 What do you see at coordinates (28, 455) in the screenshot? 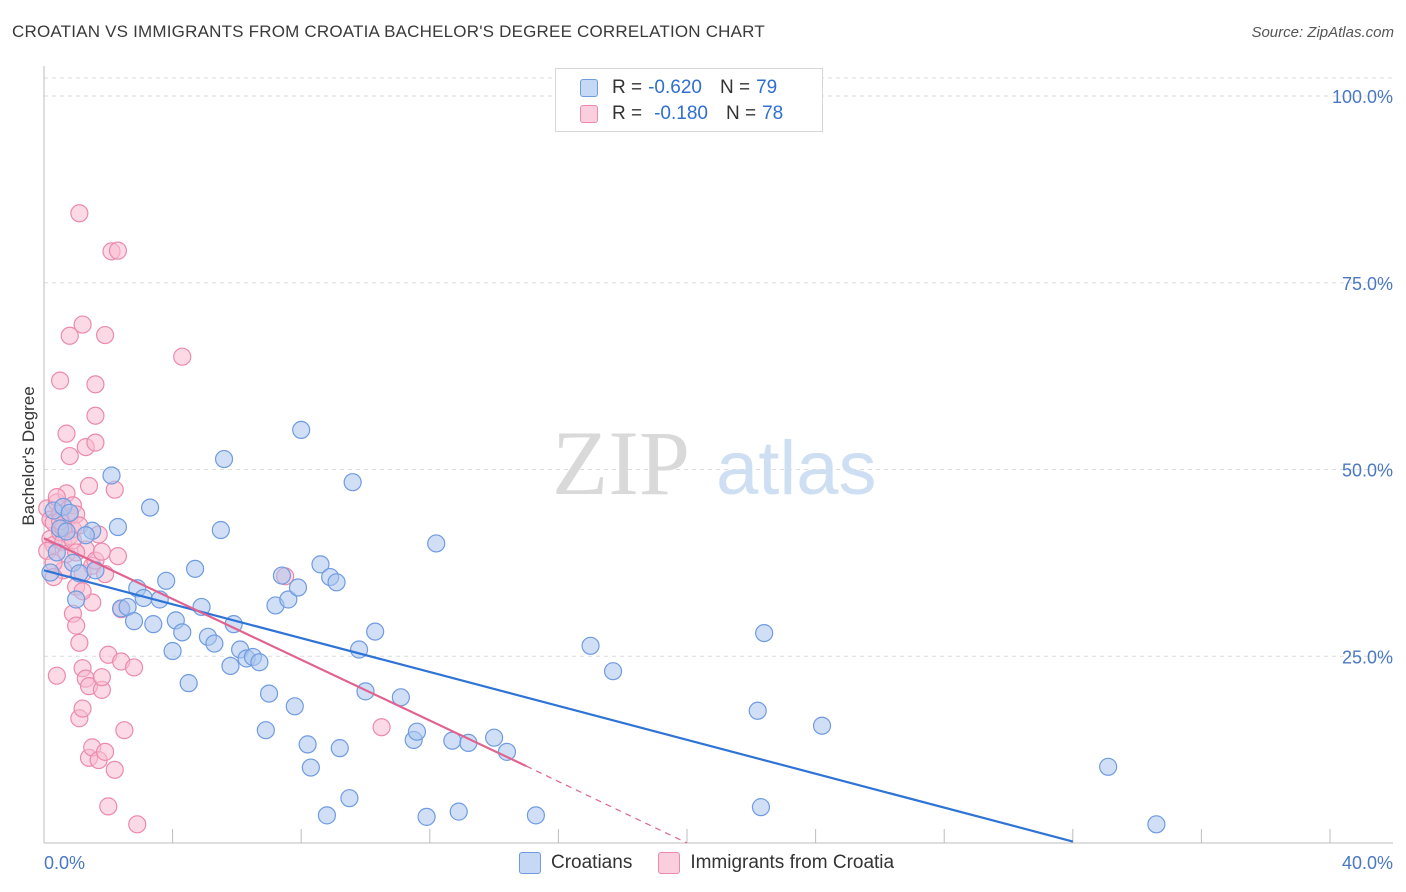
I see `y-axis-label: Bachelor's Degree` at bounding box center [28, 455].